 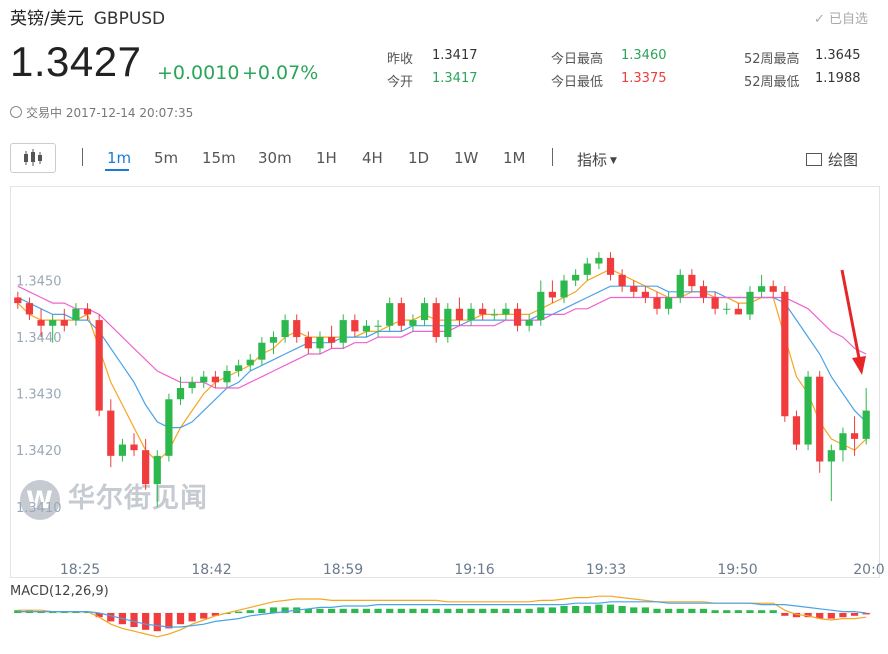 I want to click on watchlist-toggle: ✓ 已自选, so click(x=841, y=17).